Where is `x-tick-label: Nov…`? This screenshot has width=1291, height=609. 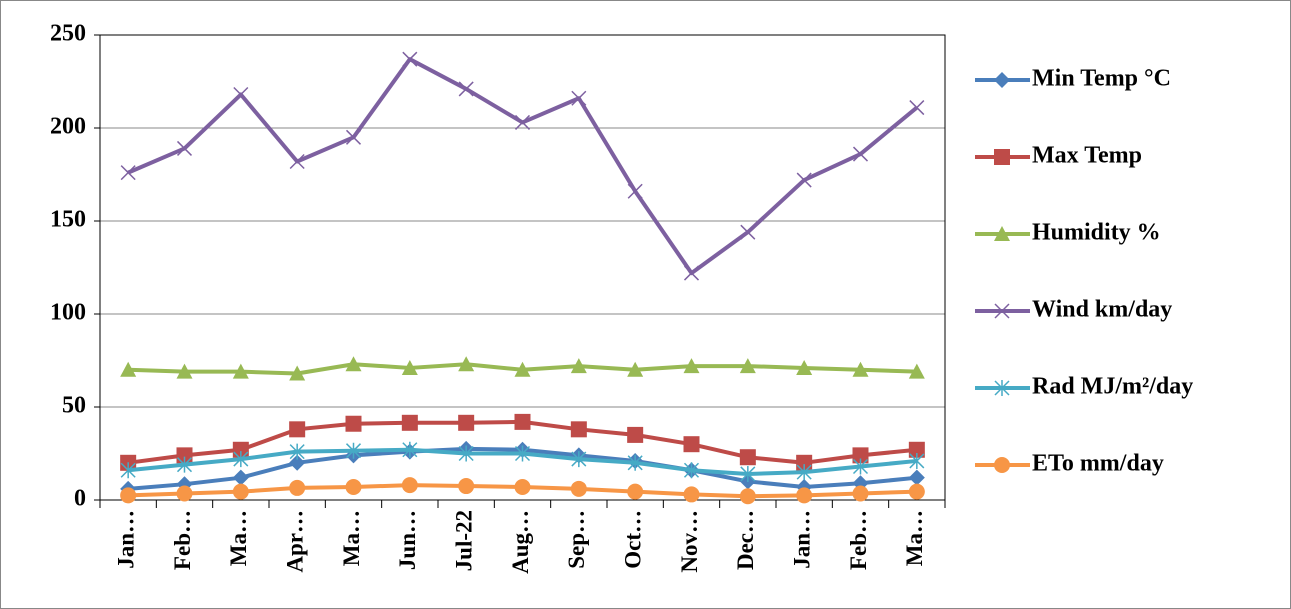 x-tick-label: Nov… is located at coordinates (689, 541).